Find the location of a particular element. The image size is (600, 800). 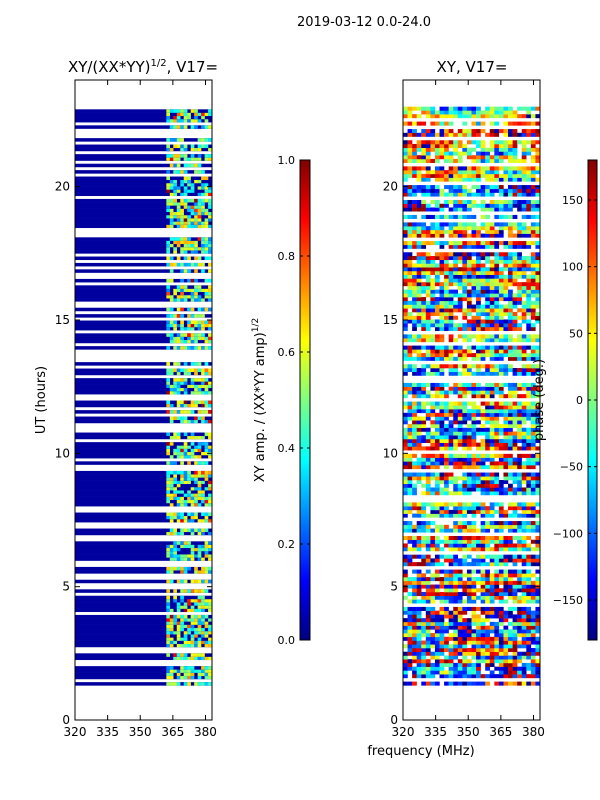

colorbar-tick-label: 0.8 is located at coordinates (287, 256).